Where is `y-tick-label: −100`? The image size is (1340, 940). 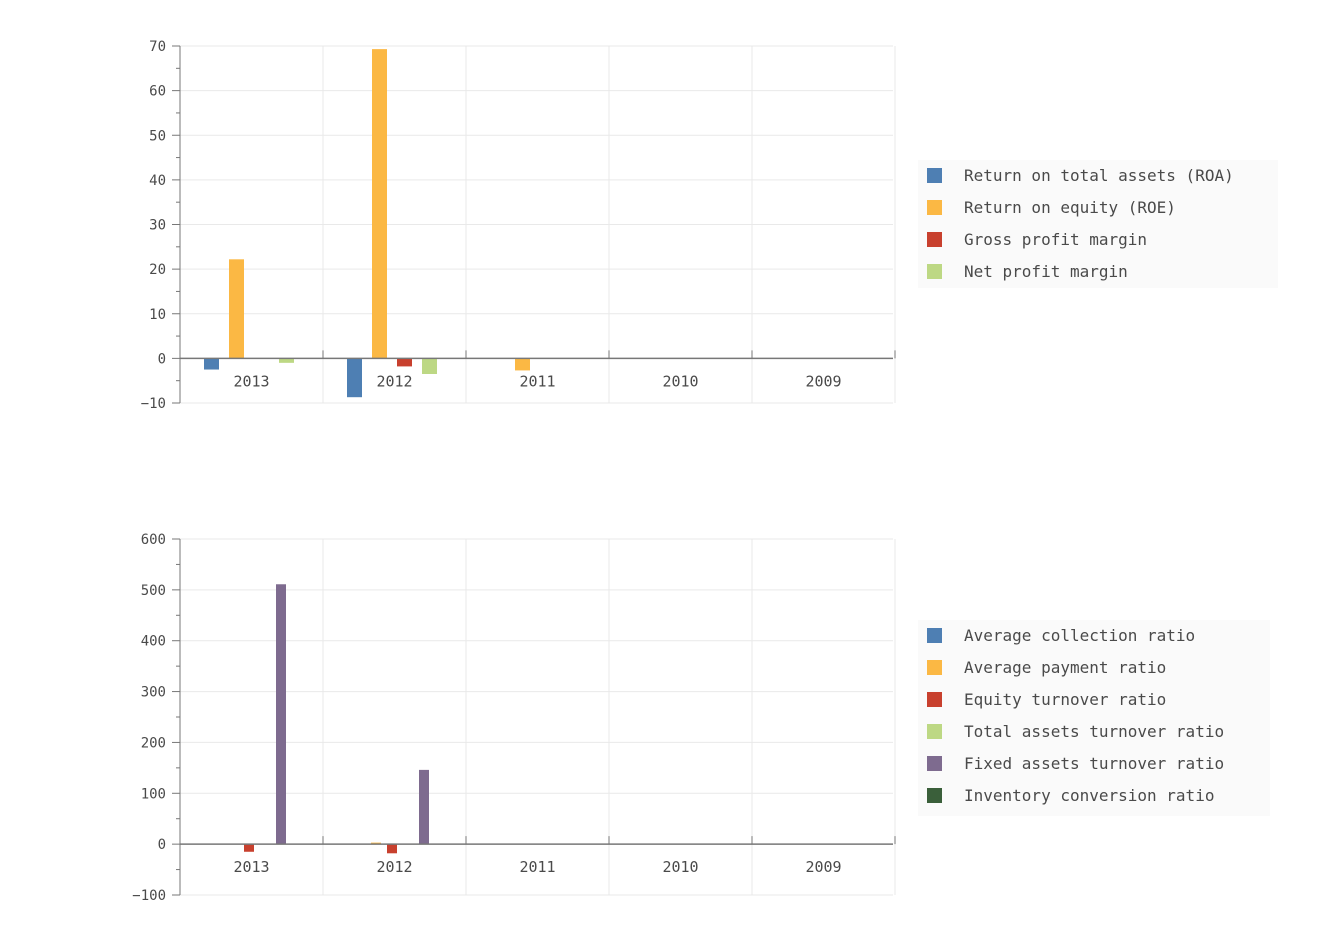 y-tick-label: −100 is located at coordinates (149, 896).